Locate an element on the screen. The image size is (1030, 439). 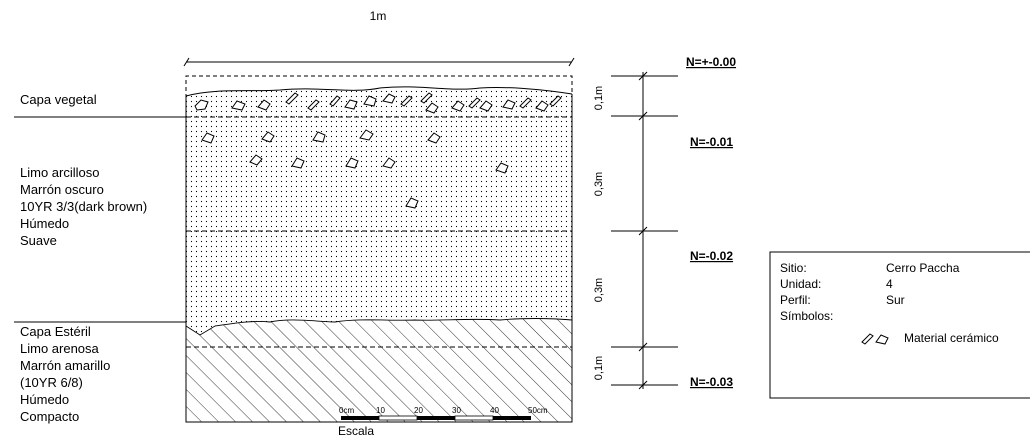
scale-tick-5: 50cm is located at coordinates (538, 410).